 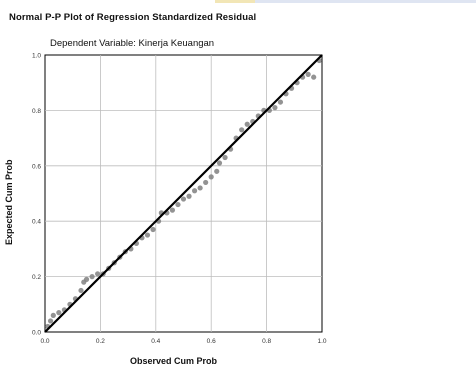 What do you see at coordinates (174, 361) in the screenshot?
I see `x-axis-label: Observed Cum Prob` at bounding box center [174, 361].